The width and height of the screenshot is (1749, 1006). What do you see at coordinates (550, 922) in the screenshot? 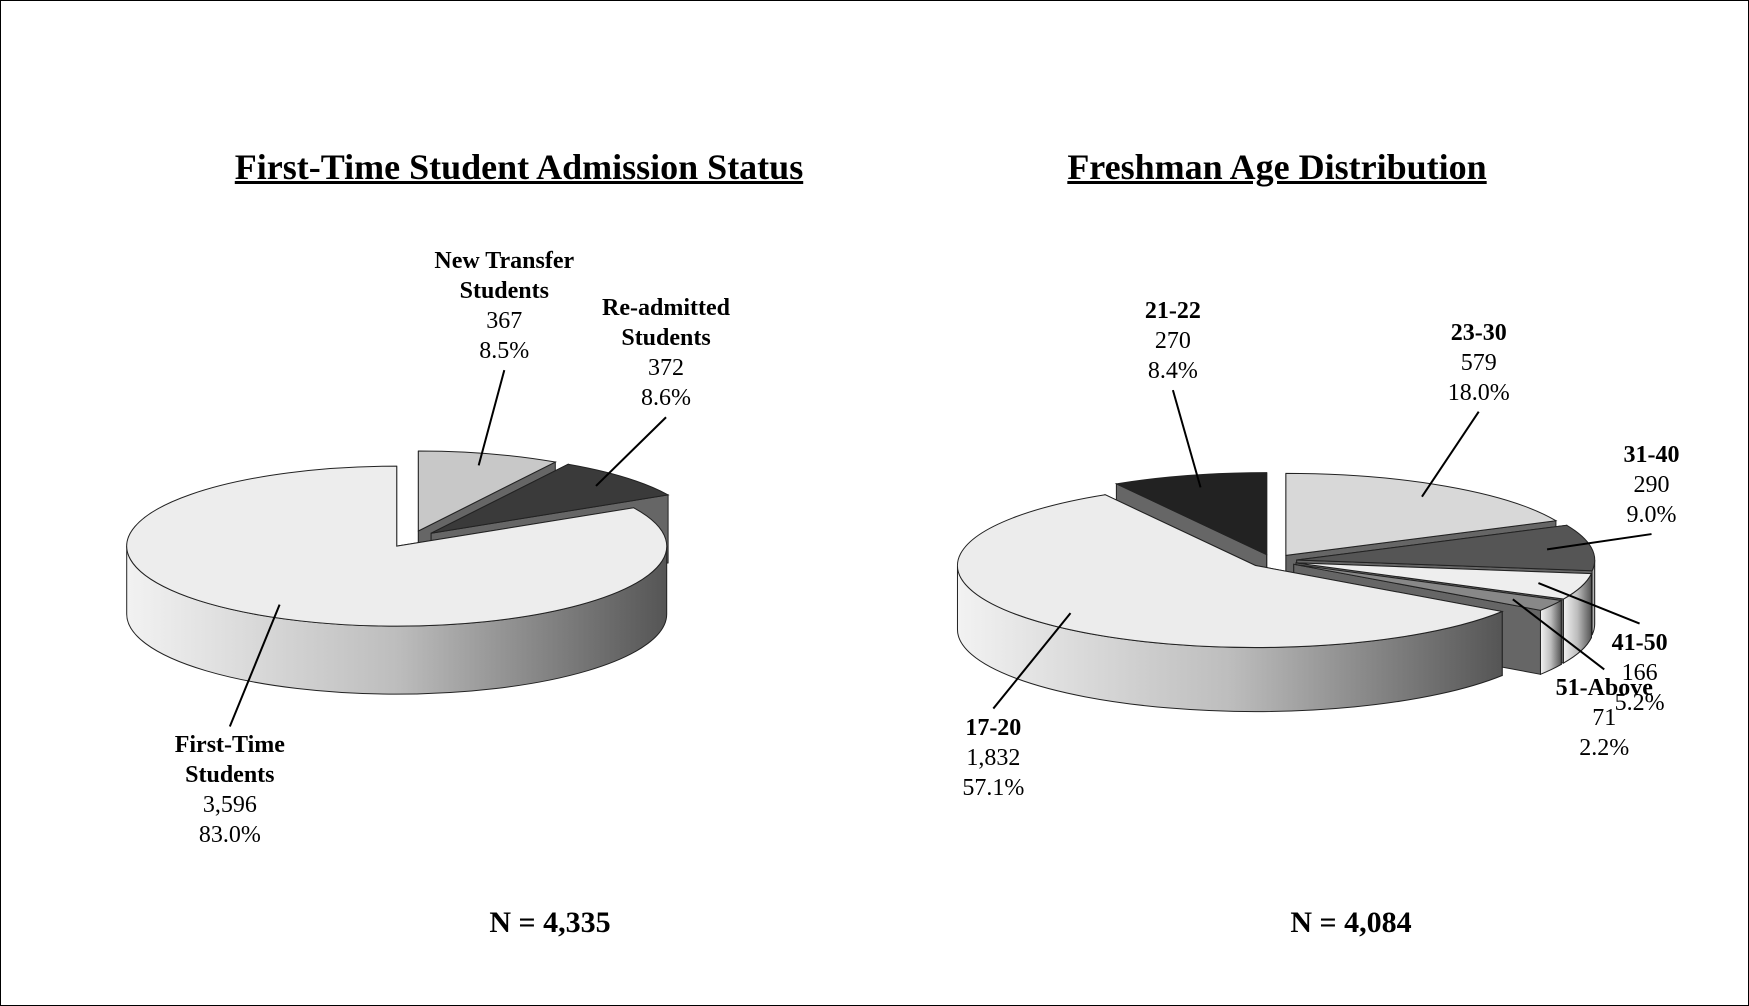
I see `n-note: N = 4,335` at bounding box center [550, 922].